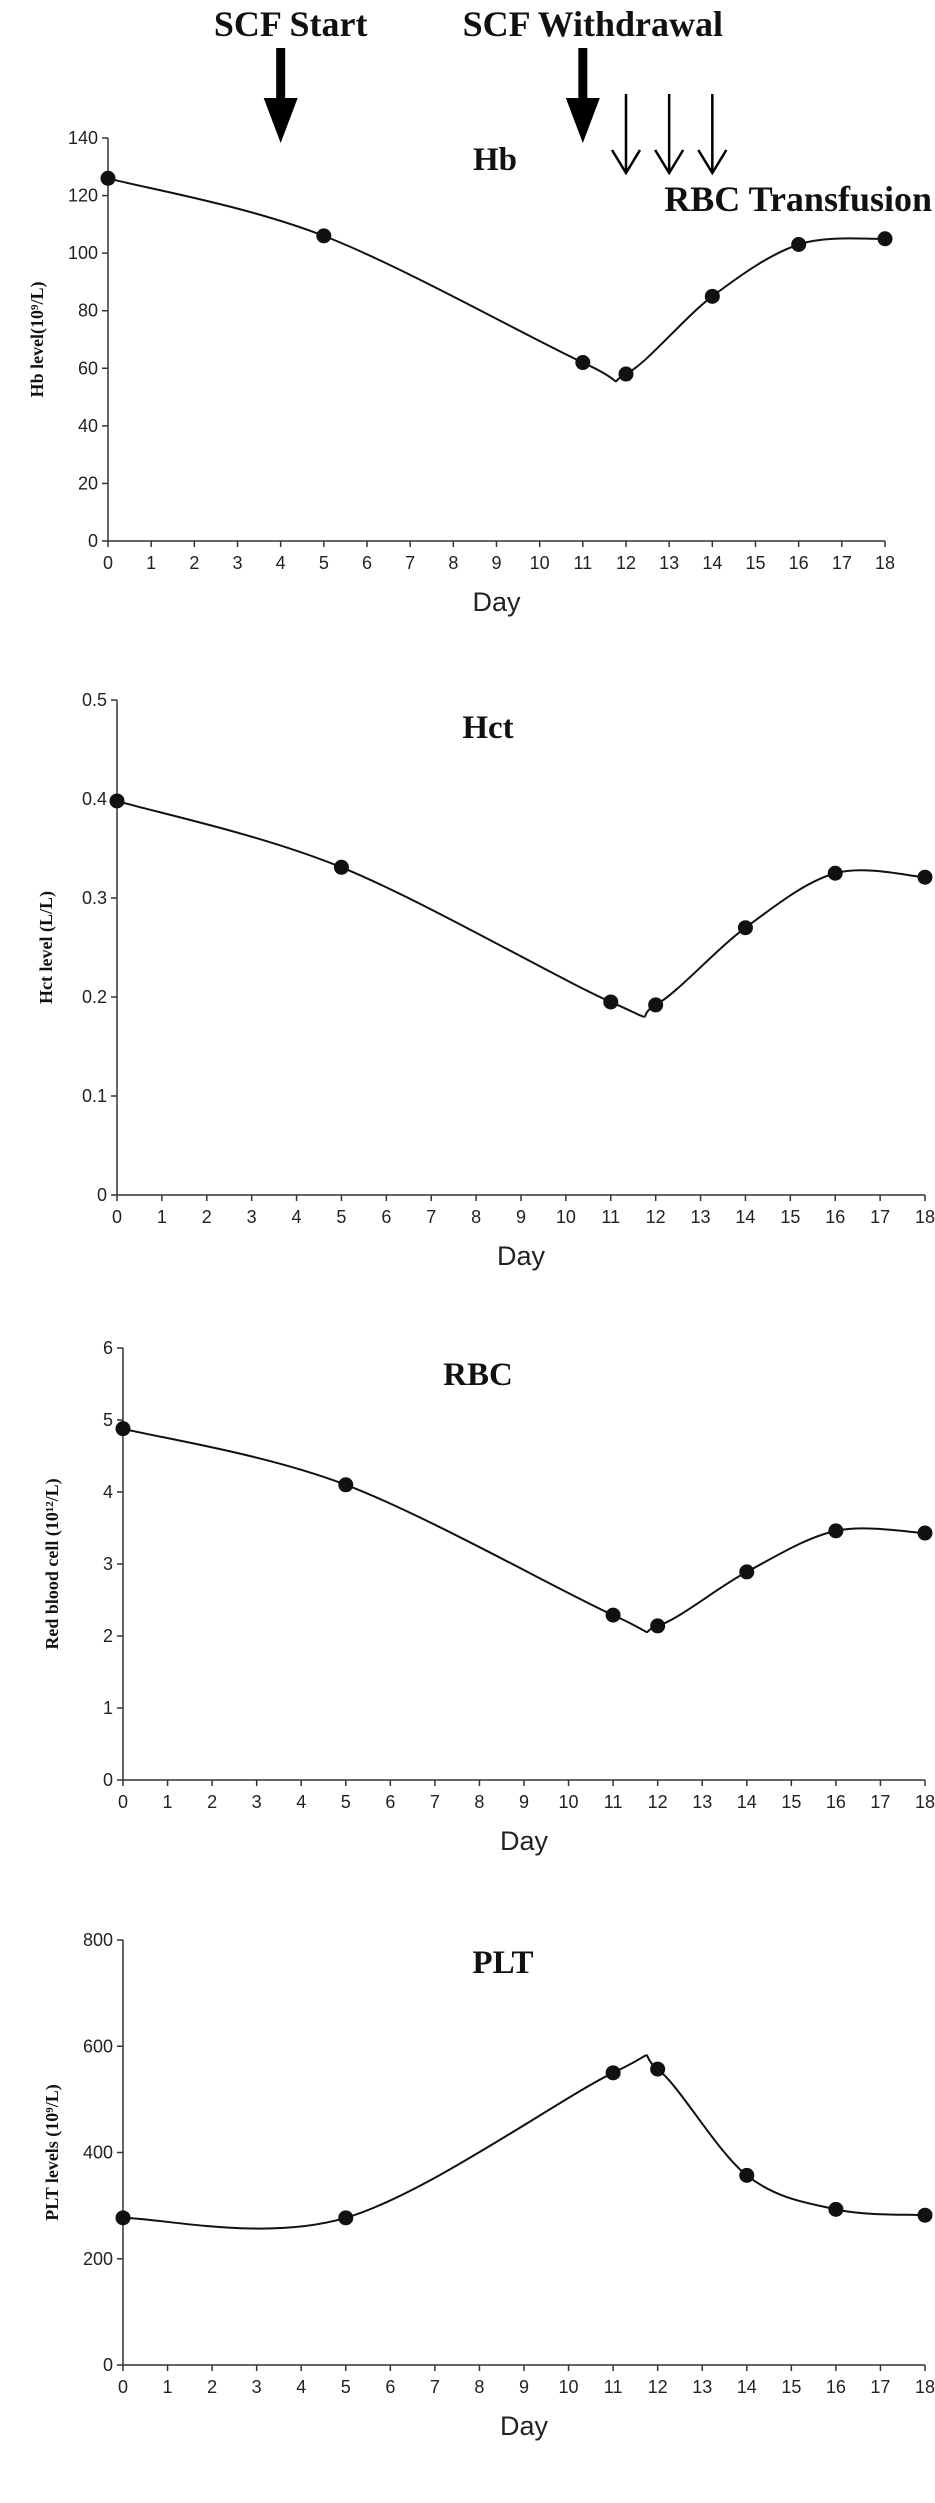 This screenshot has height=2503, width=935. What do you see at coordinates (83, 196) in the screenshot?
I see `y-tick-label: 120` at bounding box center [83, 196].